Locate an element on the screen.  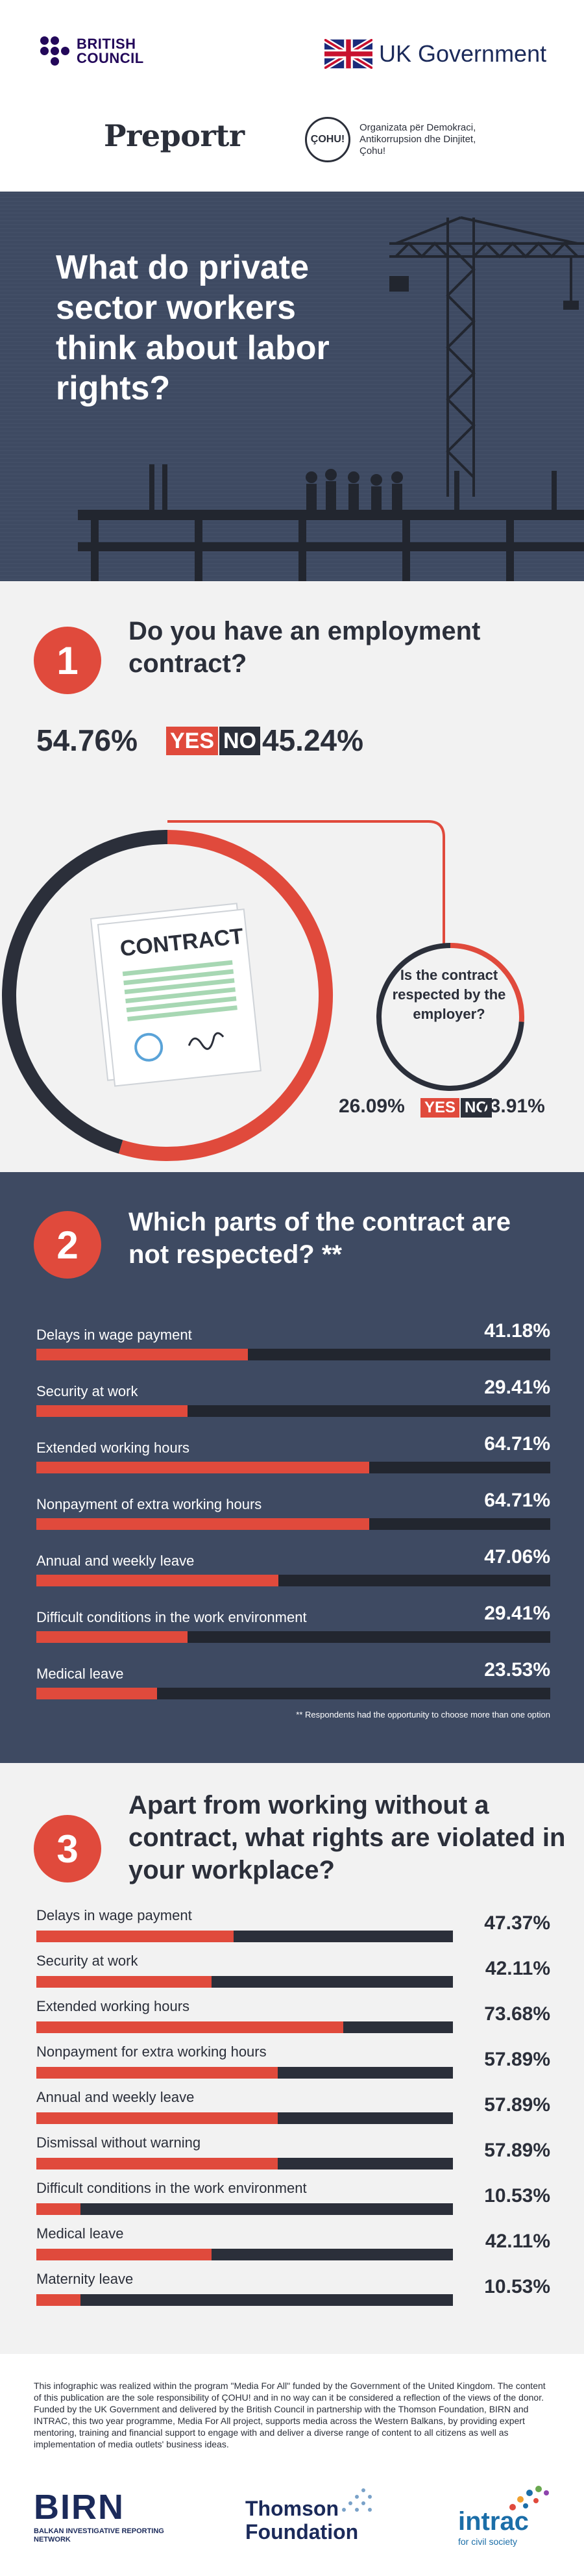
sub-donut-bg is located at coordinates (450, 1017).